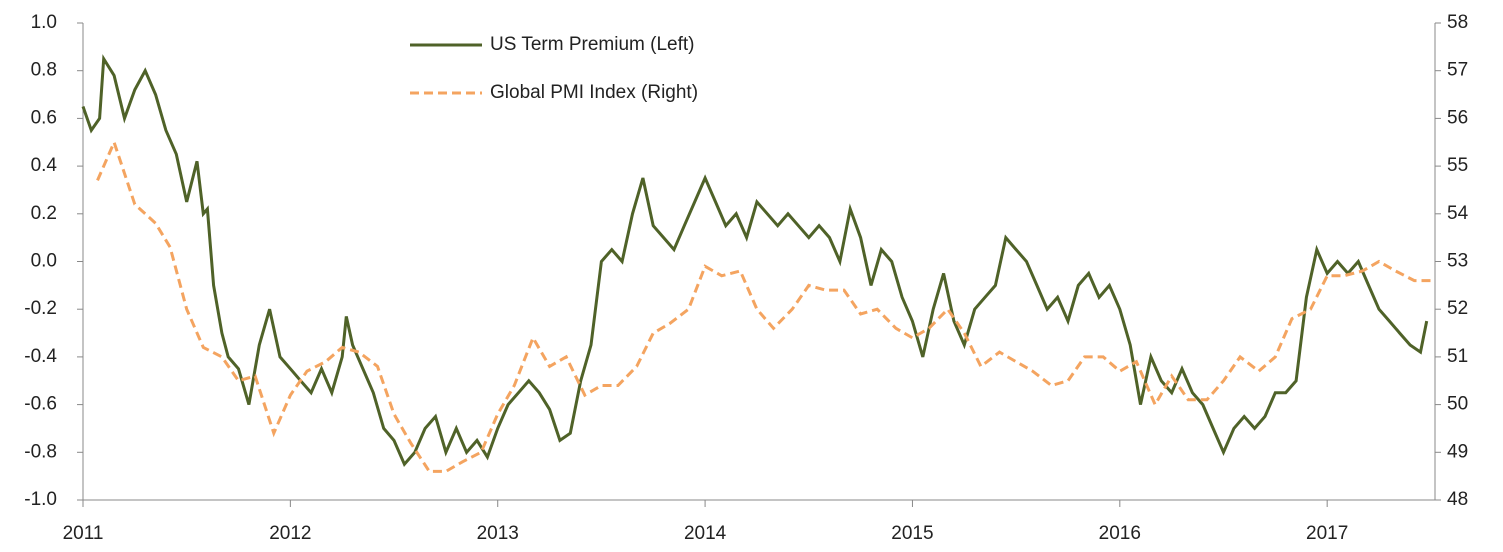 This screenshot has width=1503, height=552. Describe the element at coordinates (912, 533) in the screenshot. I see `x-tick-label: 2015` at that location.